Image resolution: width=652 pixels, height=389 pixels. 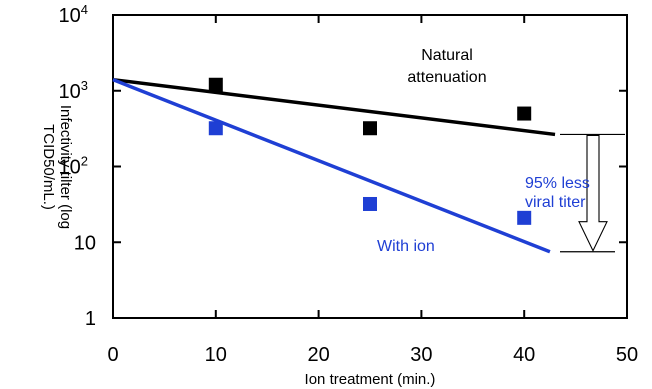 What do you see at coordinates (65, 167) in the screenshot?
I see `y-axis-title-line-1: Infectivity tilter (log` at bounding box center [65, 167].